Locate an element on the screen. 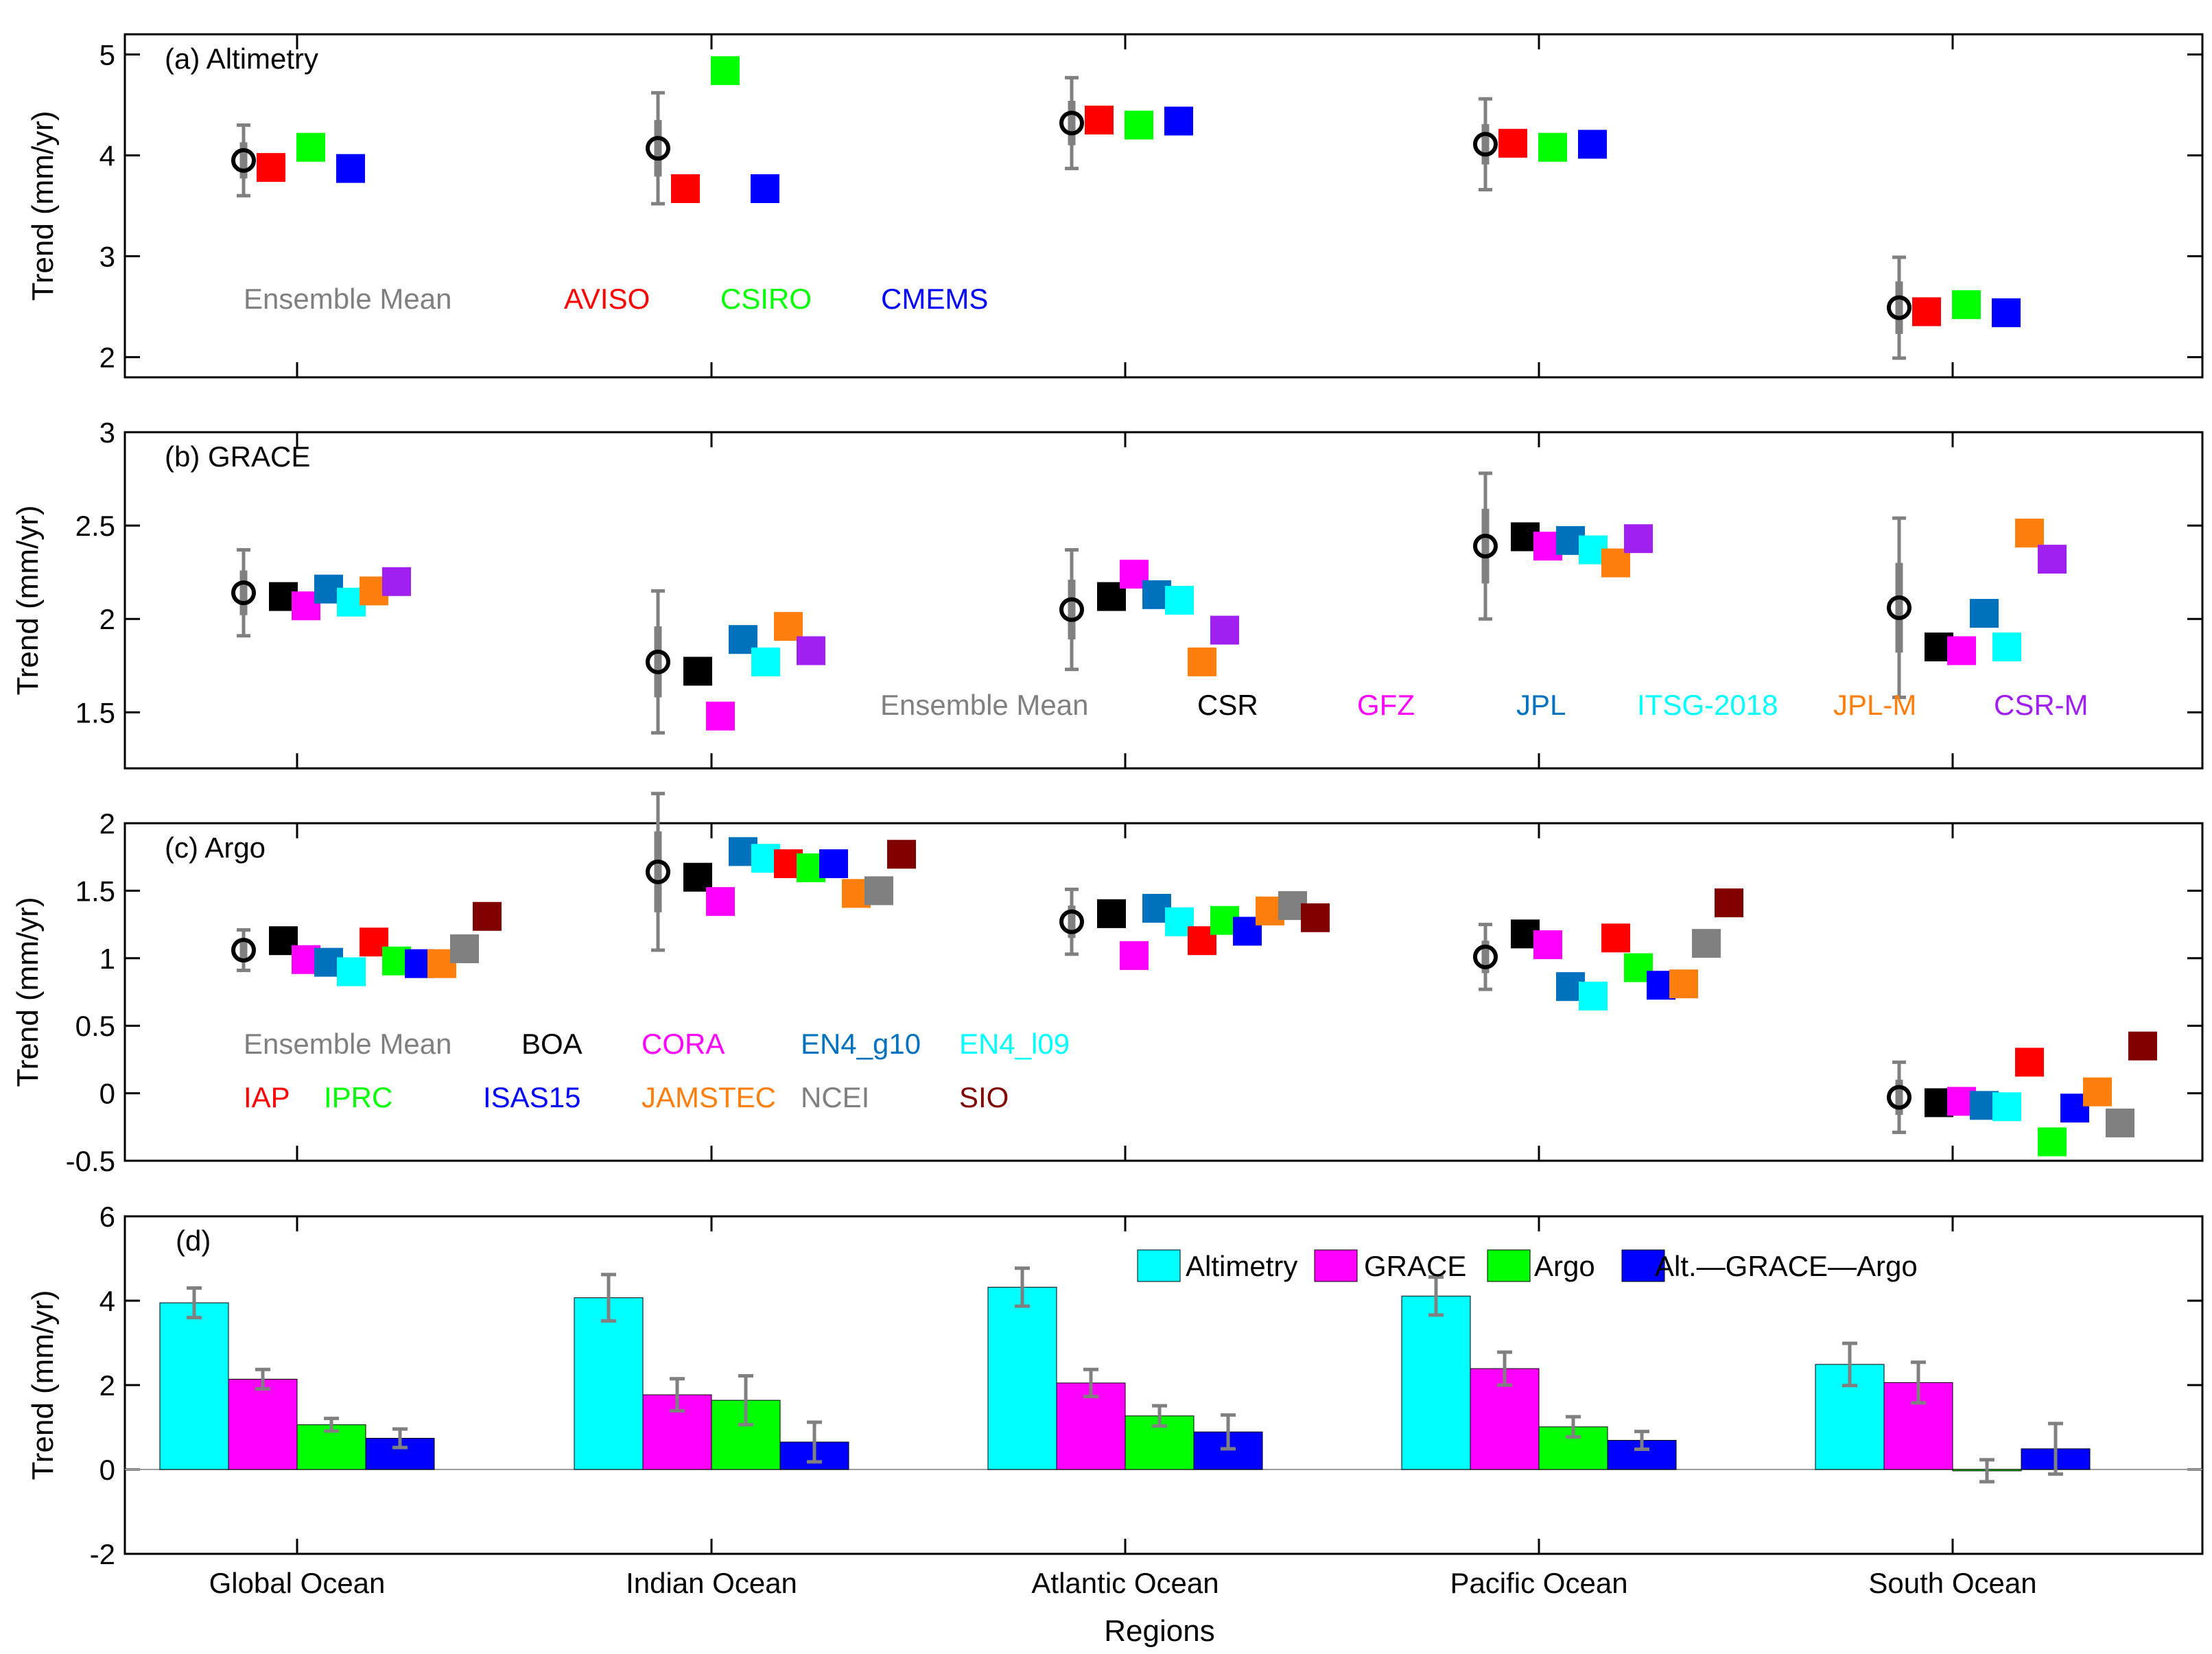 The height and width of the screenshot is (1654, 2212). panel-c-legend-ensemble-mean: Ensemble Mean is located at coordinates (348, 1044).